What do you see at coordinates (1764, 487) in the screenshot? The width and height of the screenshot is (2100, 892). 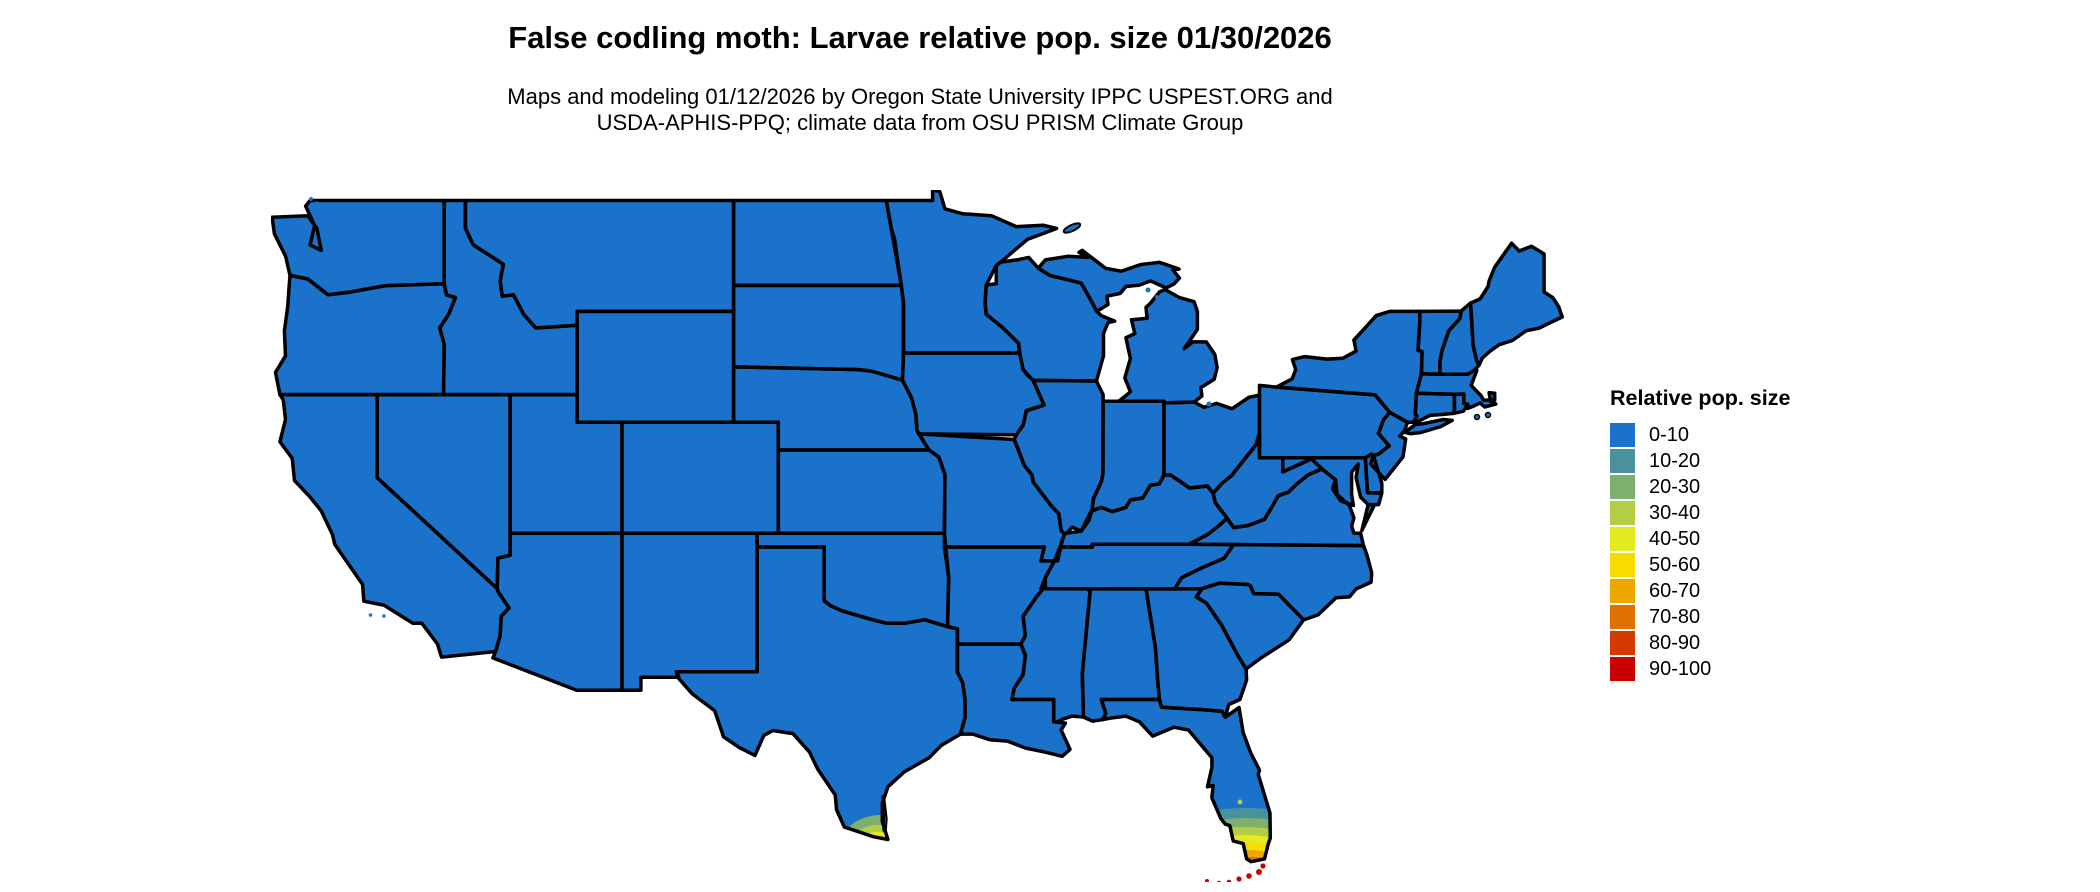 I see `legend-item: 20-30` at bounding box center [1764, 487].